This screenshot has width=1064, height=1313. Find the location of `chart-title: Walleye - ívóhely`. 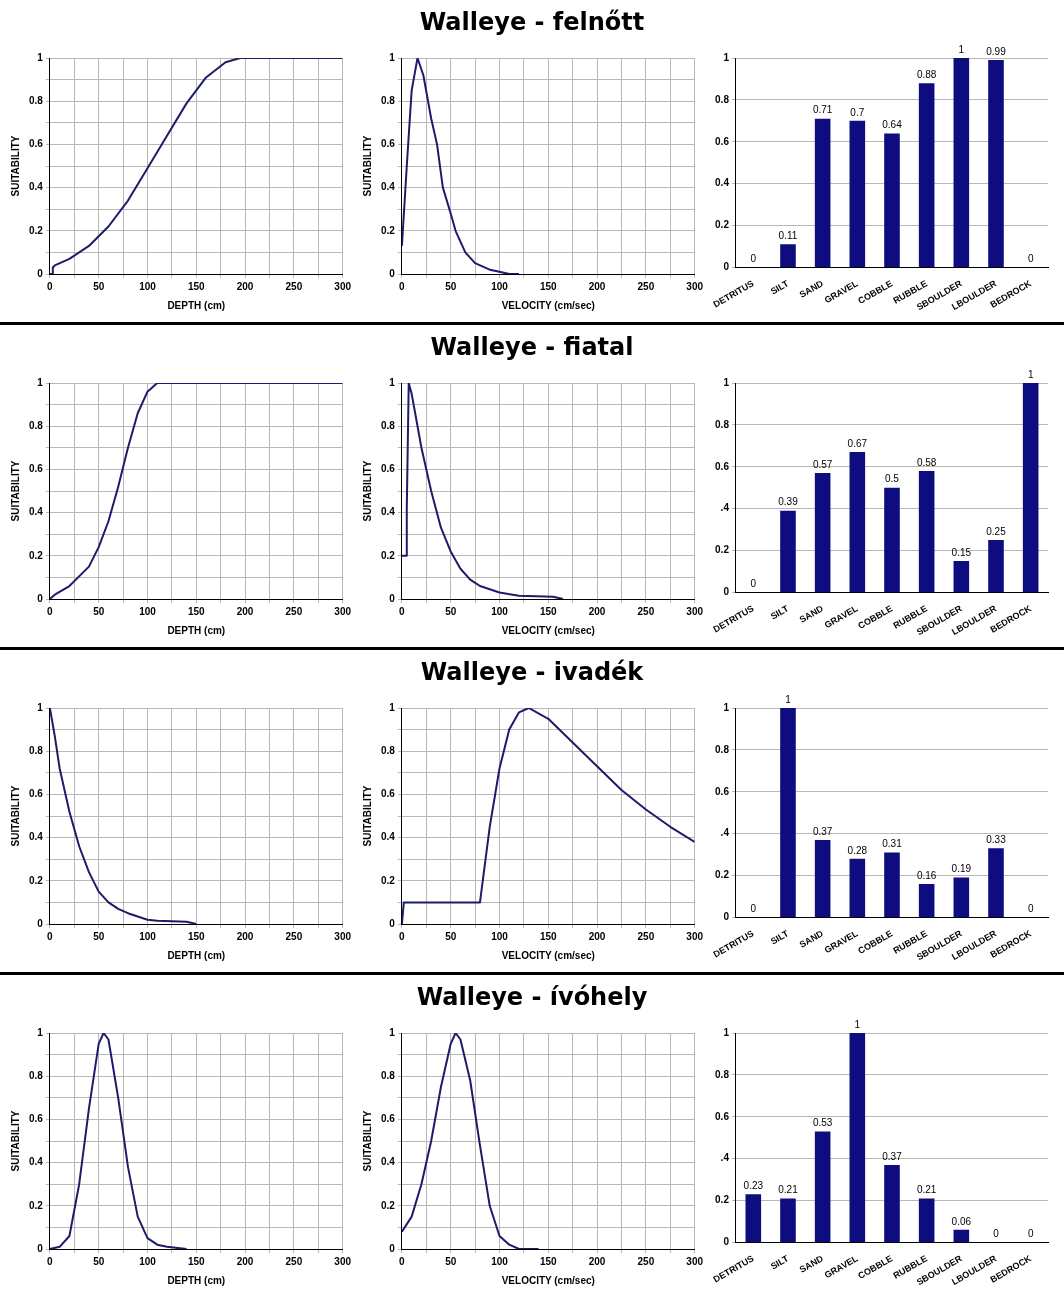

chart-title: Walleye - ívóhely is located at coordinates (532, 997).